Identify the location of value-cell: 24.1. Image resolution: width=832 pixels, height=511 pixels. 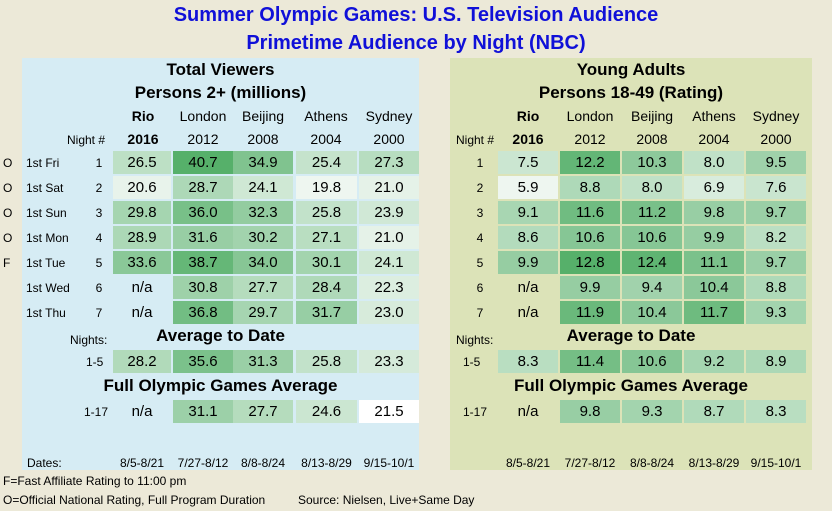
(263, 187).